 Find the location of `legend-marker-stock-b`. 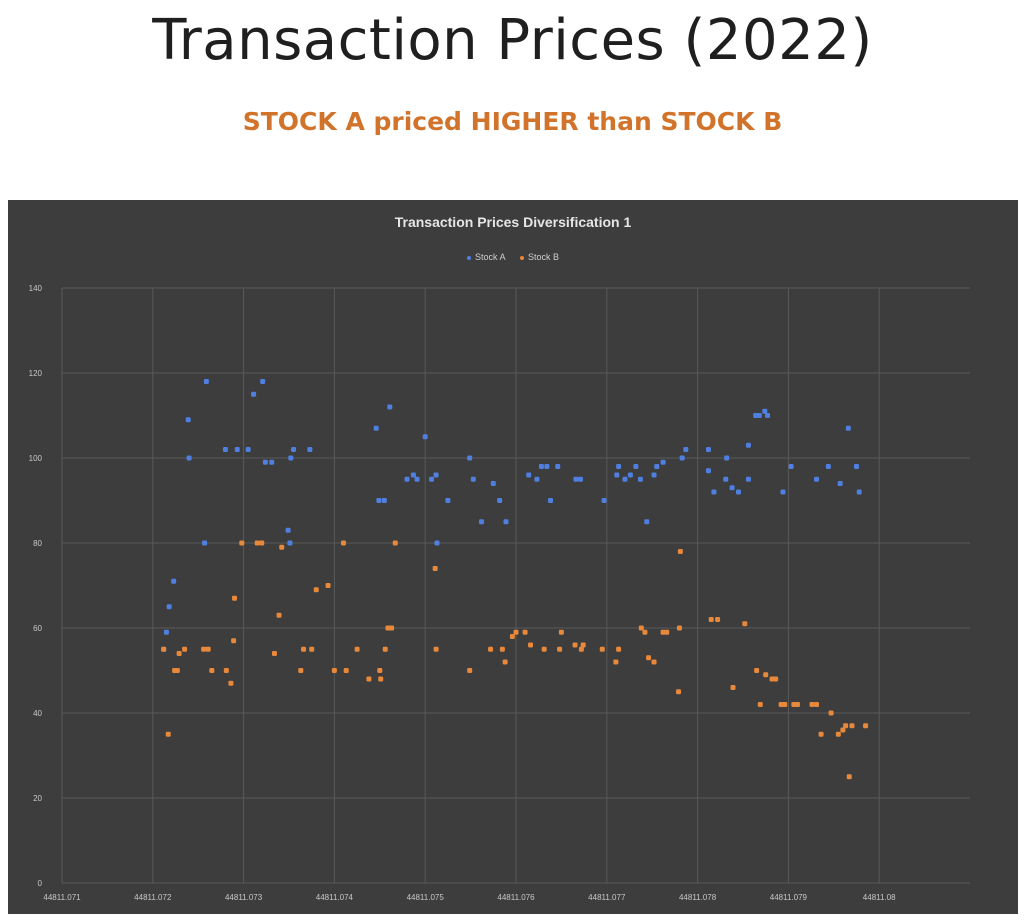

legend-marker-stock-b is located at coordinates (522, 257).